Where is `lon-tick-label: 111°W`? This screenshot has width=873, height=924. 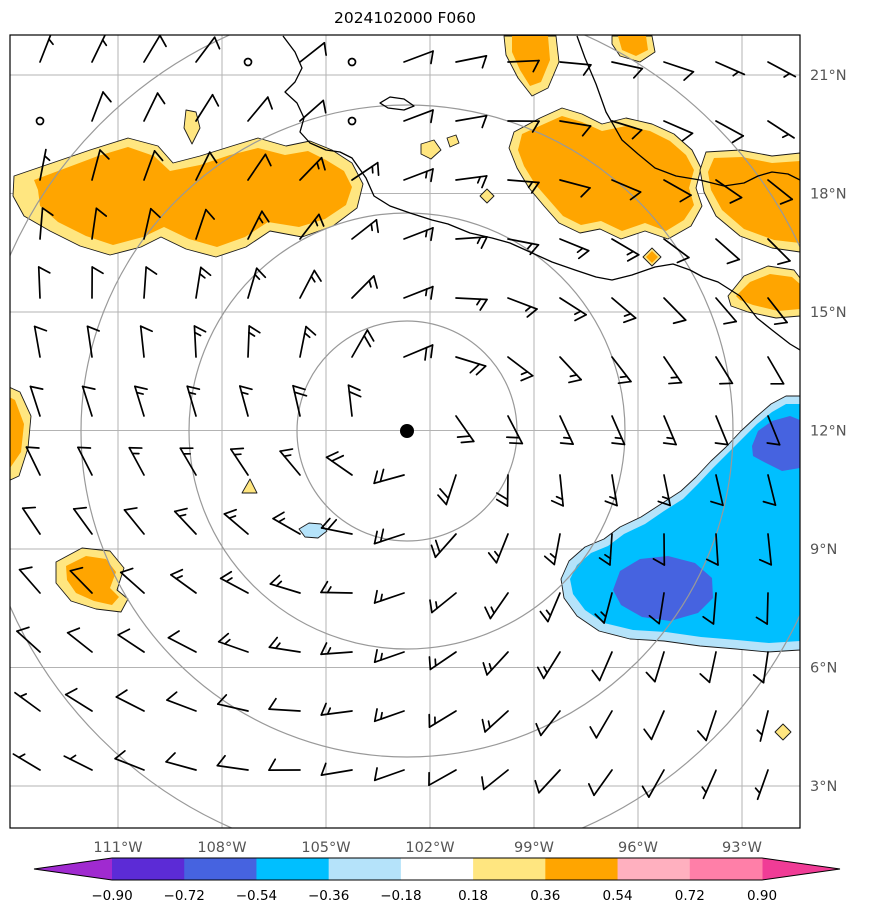
lon-tick-label: 111°W is located at coordinates (117, 848).